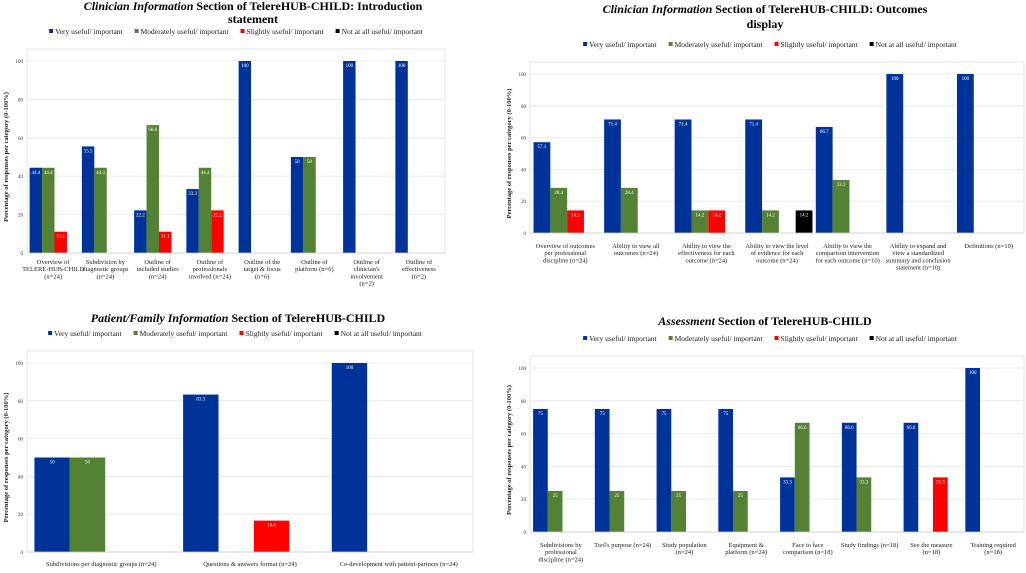 The height and width of the screenshot is (573, 1026). What do you see at coordinates (993, 545) in the screenshot?
I see `x-category-label-line: Training required` at bounding box center [993, 545].